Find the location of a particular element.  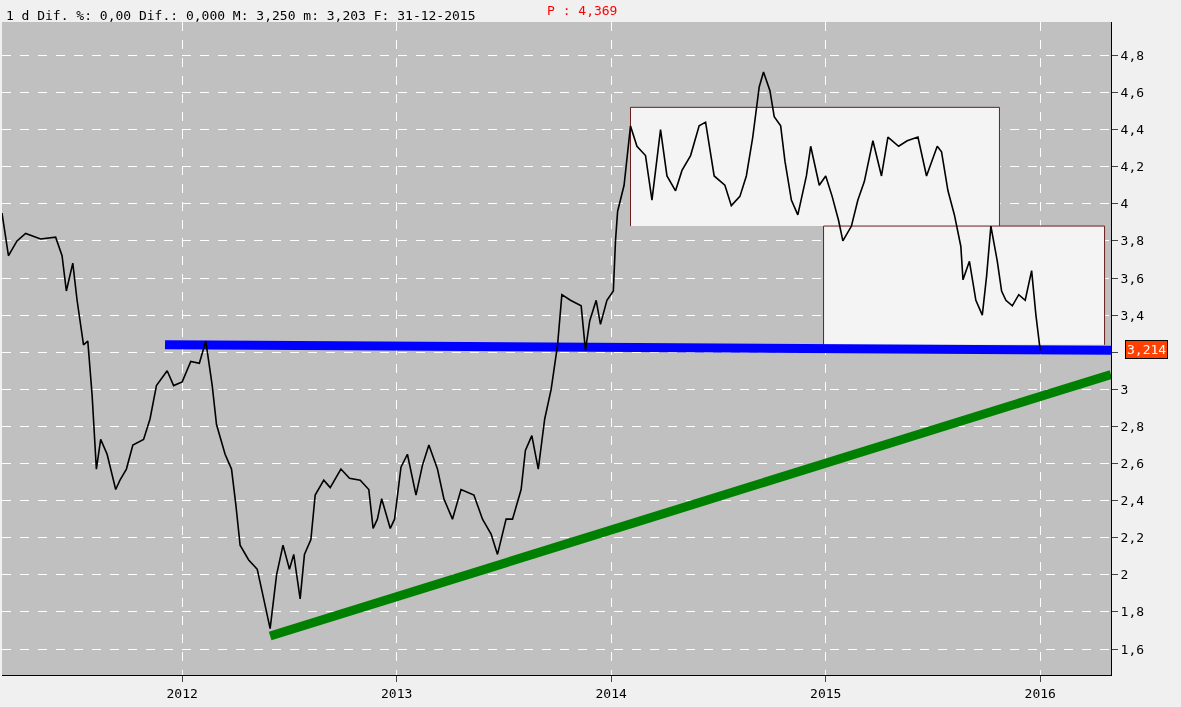

y-tick-label: 4,2 is located at coordinates (1132, 167).